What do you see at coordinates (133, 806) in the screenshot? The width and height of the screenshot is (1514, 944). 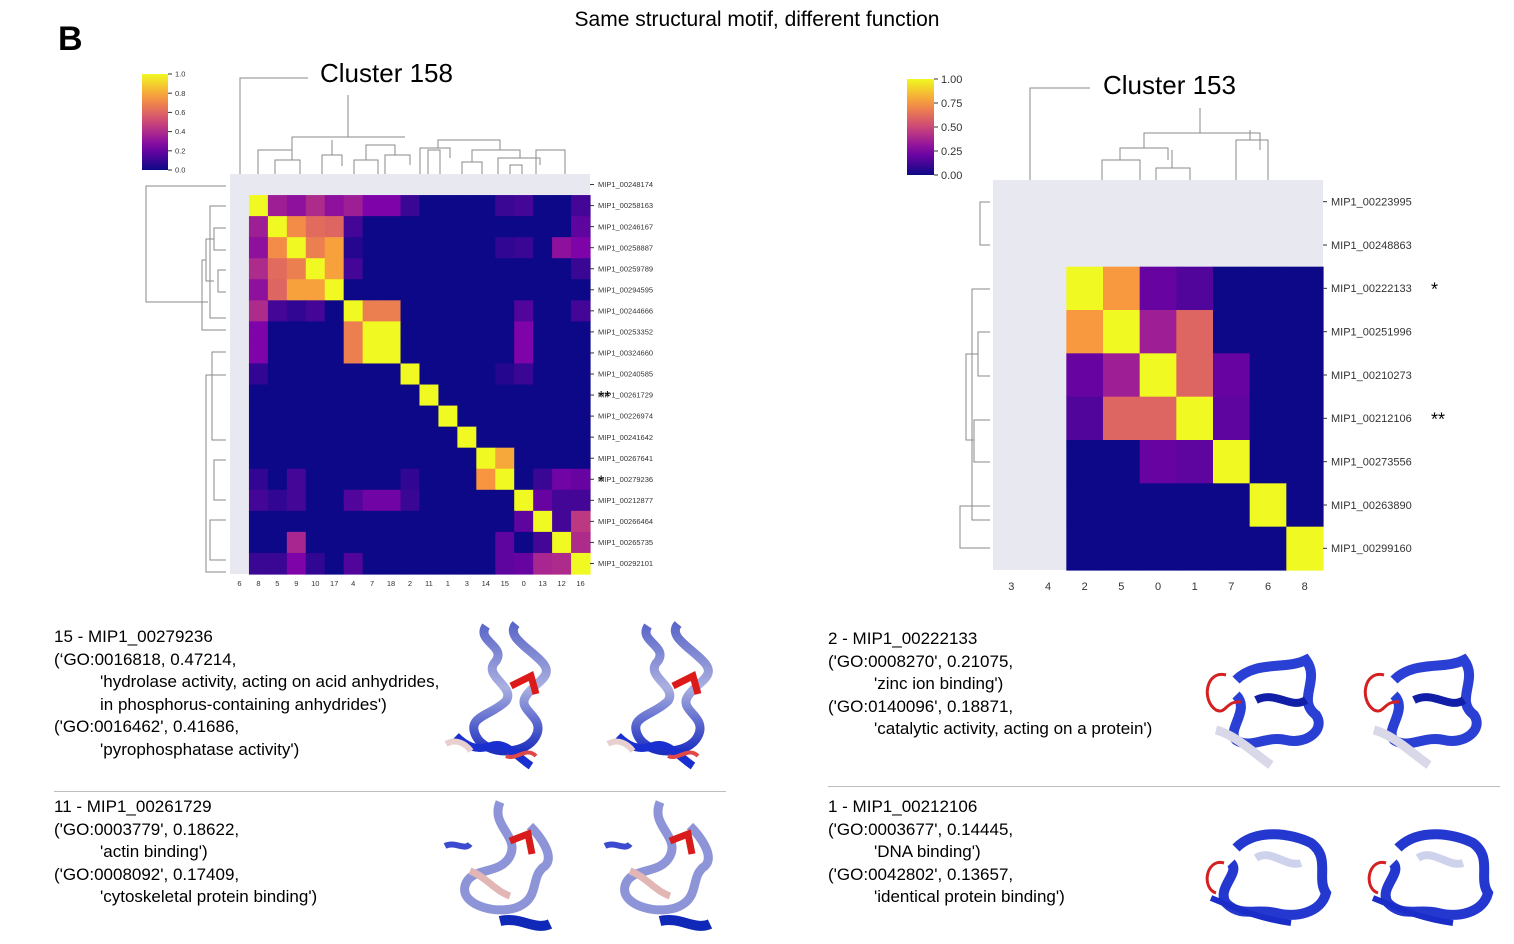 I see `annotation-header: 11 - MIP1_00261729` at bounding box center [133, 806].